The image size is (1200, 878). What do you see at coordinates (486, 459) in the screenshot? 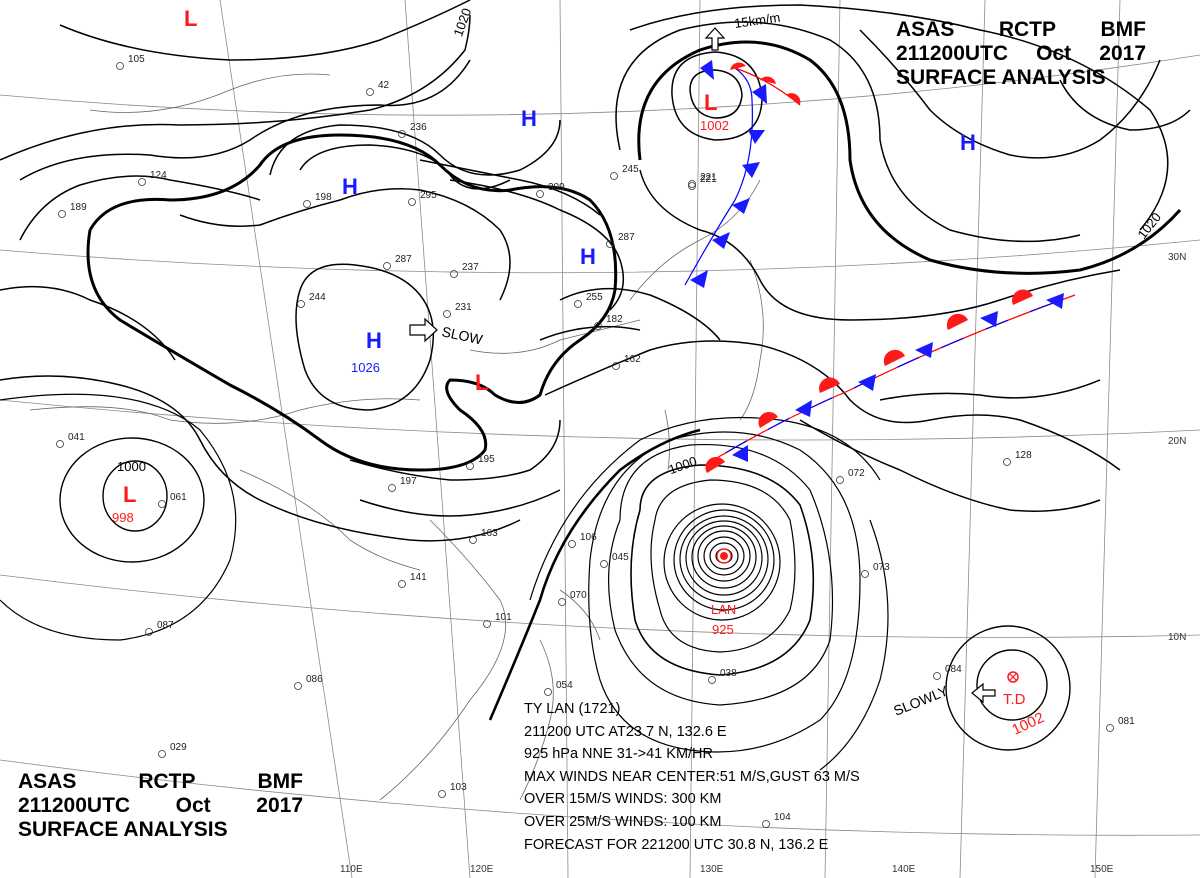
I see `station-pressure: 195` at bounding box center [486, 459].